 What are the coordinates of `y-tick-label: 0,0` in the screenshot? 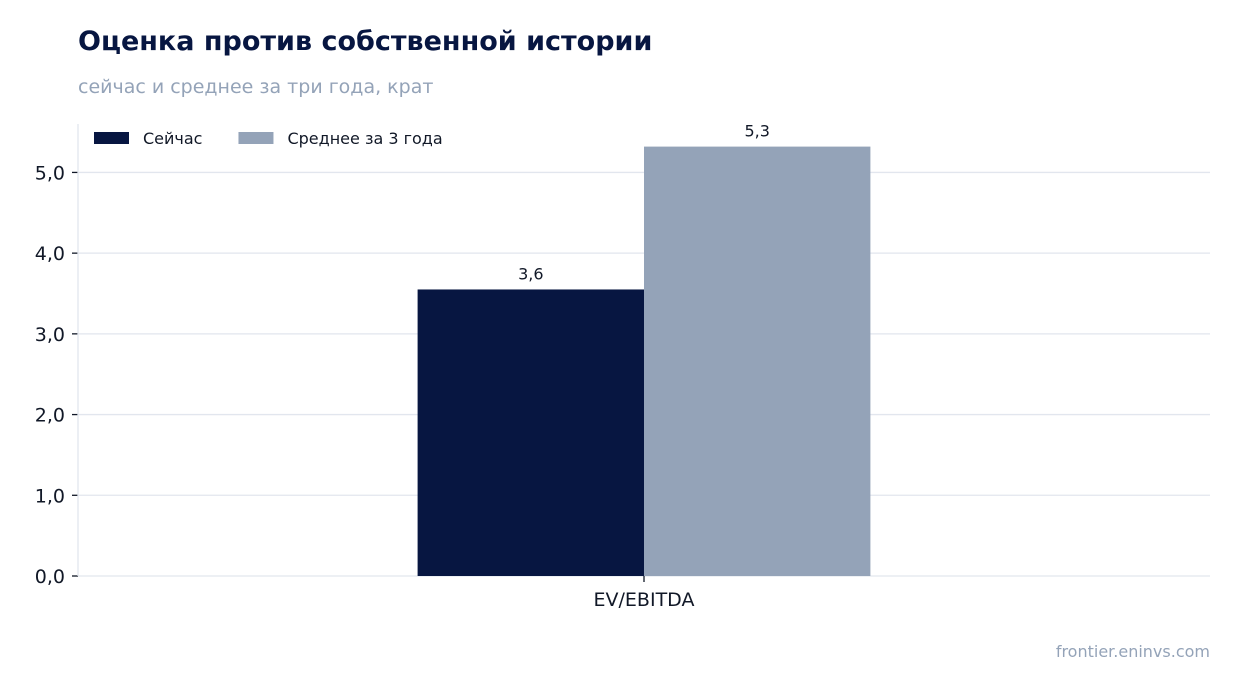 It's located at (50, 577).